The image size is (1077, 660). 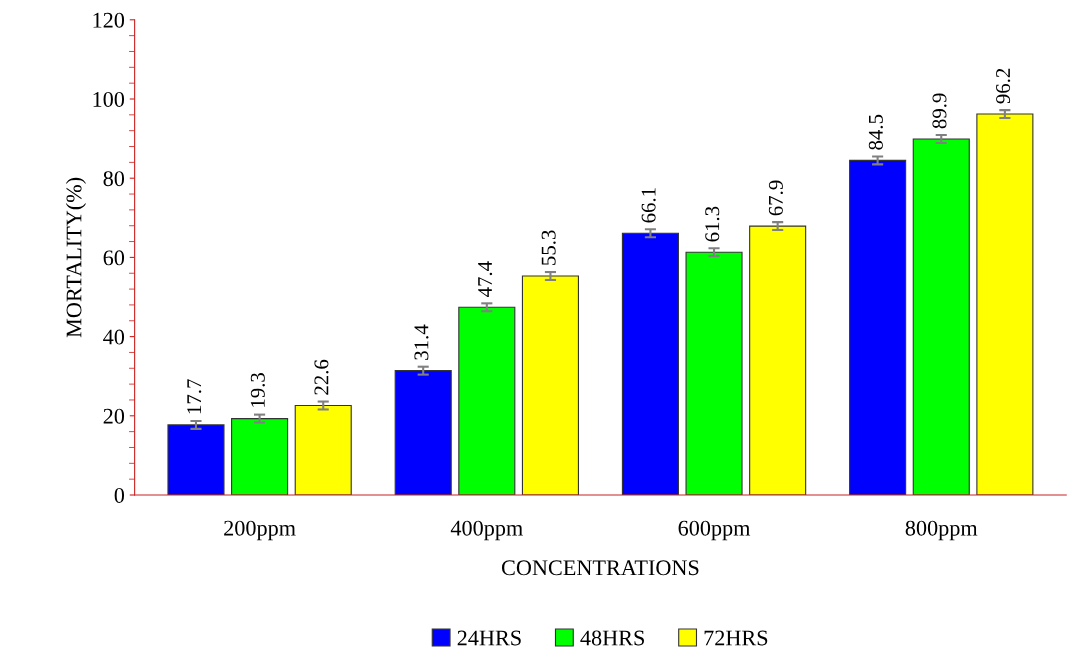 What do you see at coordinates (648, 205) in the screenshot?
I see `data-label: 66.1` at bounding box center [648, 205].